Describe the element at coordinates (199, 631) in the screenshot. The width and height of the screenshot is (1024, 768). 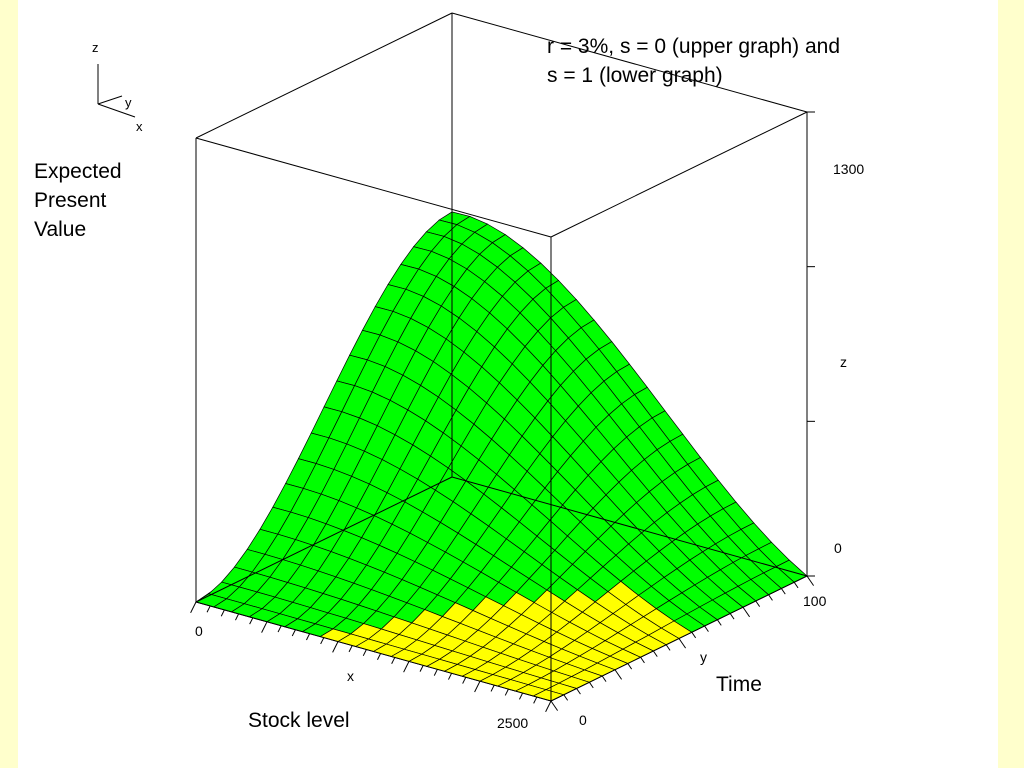
I see `x-tick-0: 0` at that location.